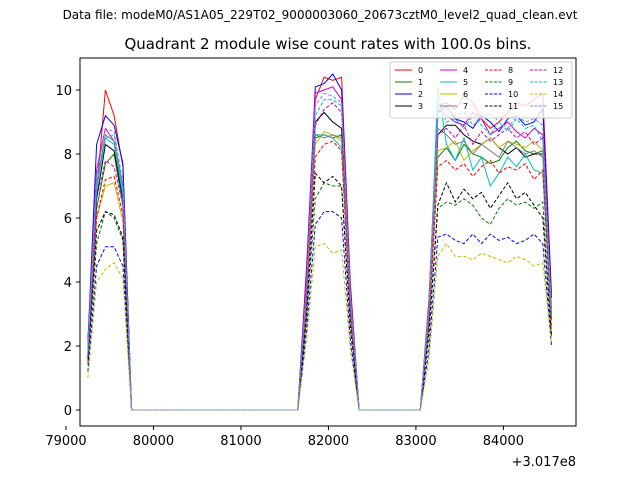  What do you see at coordinates (513, 106) in the screenshot?
I see `legend-label-11: 11` at bounding box center [513, 106].